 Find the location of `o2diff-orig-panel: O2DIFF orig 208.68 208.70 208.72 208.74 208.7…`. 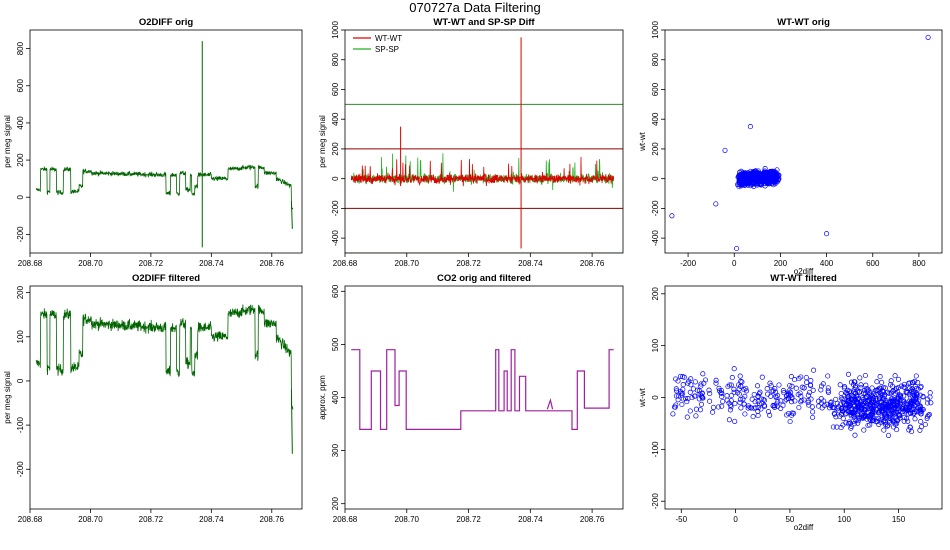

o2diff-orig-panel: O2DIFF orig 208.68 208.70 208.72 208.74 208.7… is located at coordinates (153, 142).